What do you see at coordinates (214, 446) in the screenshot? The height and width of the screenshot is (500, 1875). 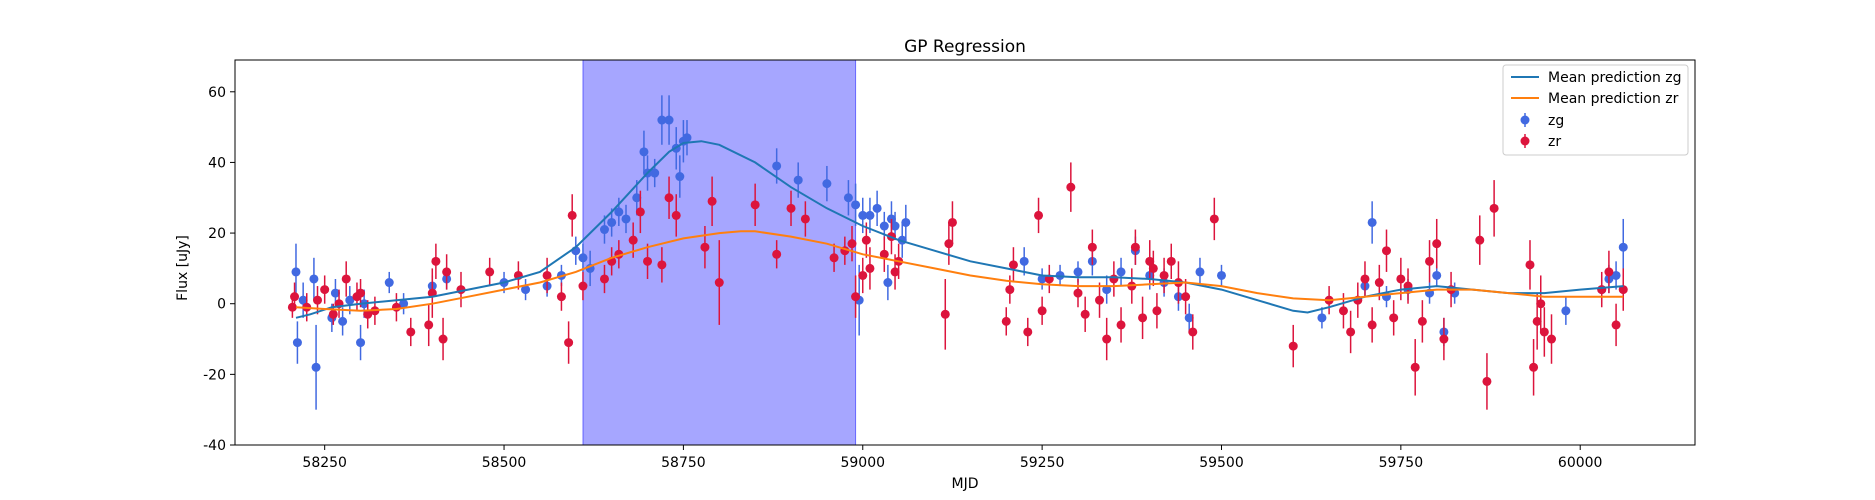 I see `y-tick-label: -40` at bounding box center [214, 446].